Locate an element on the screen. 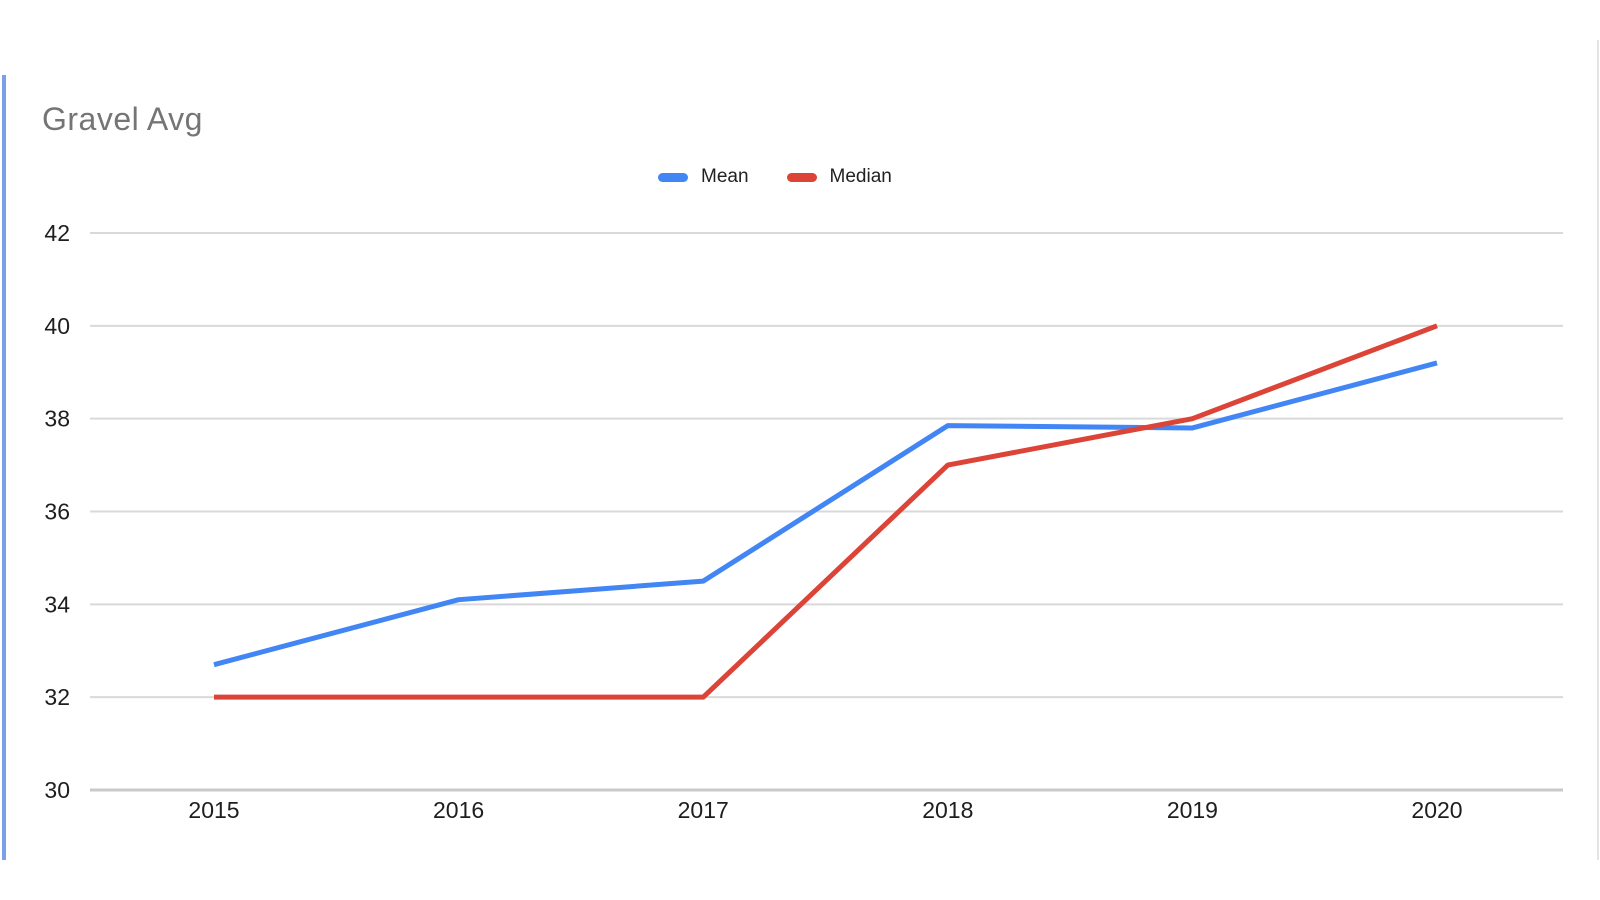  y-axis-tick-label: 30 is located at coordinates (57, 790).